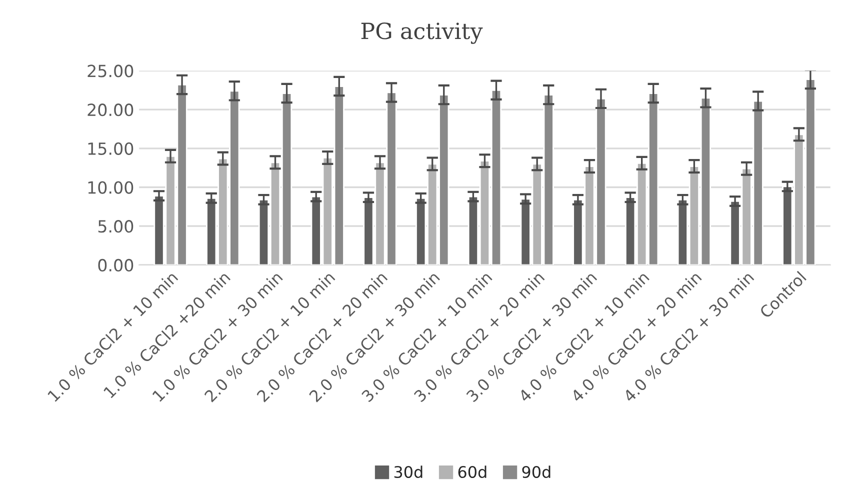  What do you see at coordinates (116, 226) in the screenshot?
I see `y-tick-label: 5.00` at bounding box center [116, 226].